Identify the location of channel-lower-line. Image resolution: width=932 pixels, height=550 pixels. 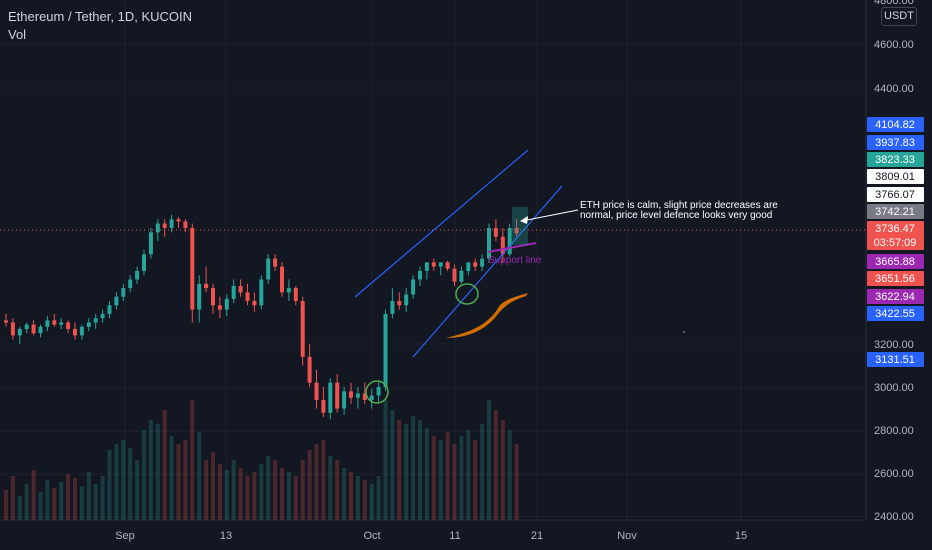
(487, 271).